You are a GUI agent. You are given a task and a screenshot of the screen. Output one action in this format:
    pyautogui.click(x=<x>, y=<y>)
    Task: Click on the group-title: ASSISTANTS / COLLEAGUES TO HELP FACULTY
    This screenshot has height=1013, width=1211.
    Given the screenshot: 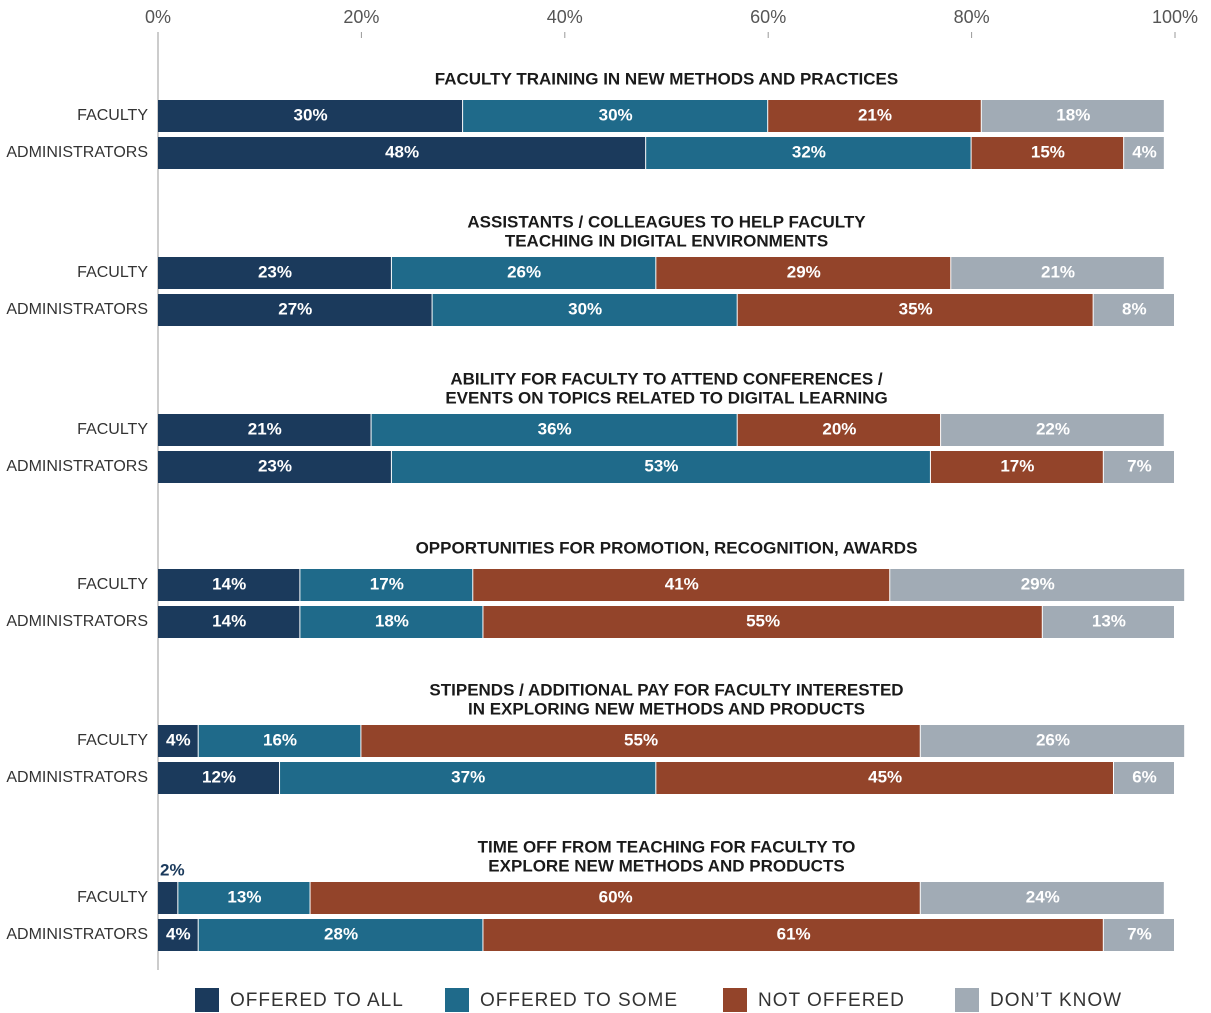 What is the action you would take?
    pyautogui.click(x=666, y=221)
    